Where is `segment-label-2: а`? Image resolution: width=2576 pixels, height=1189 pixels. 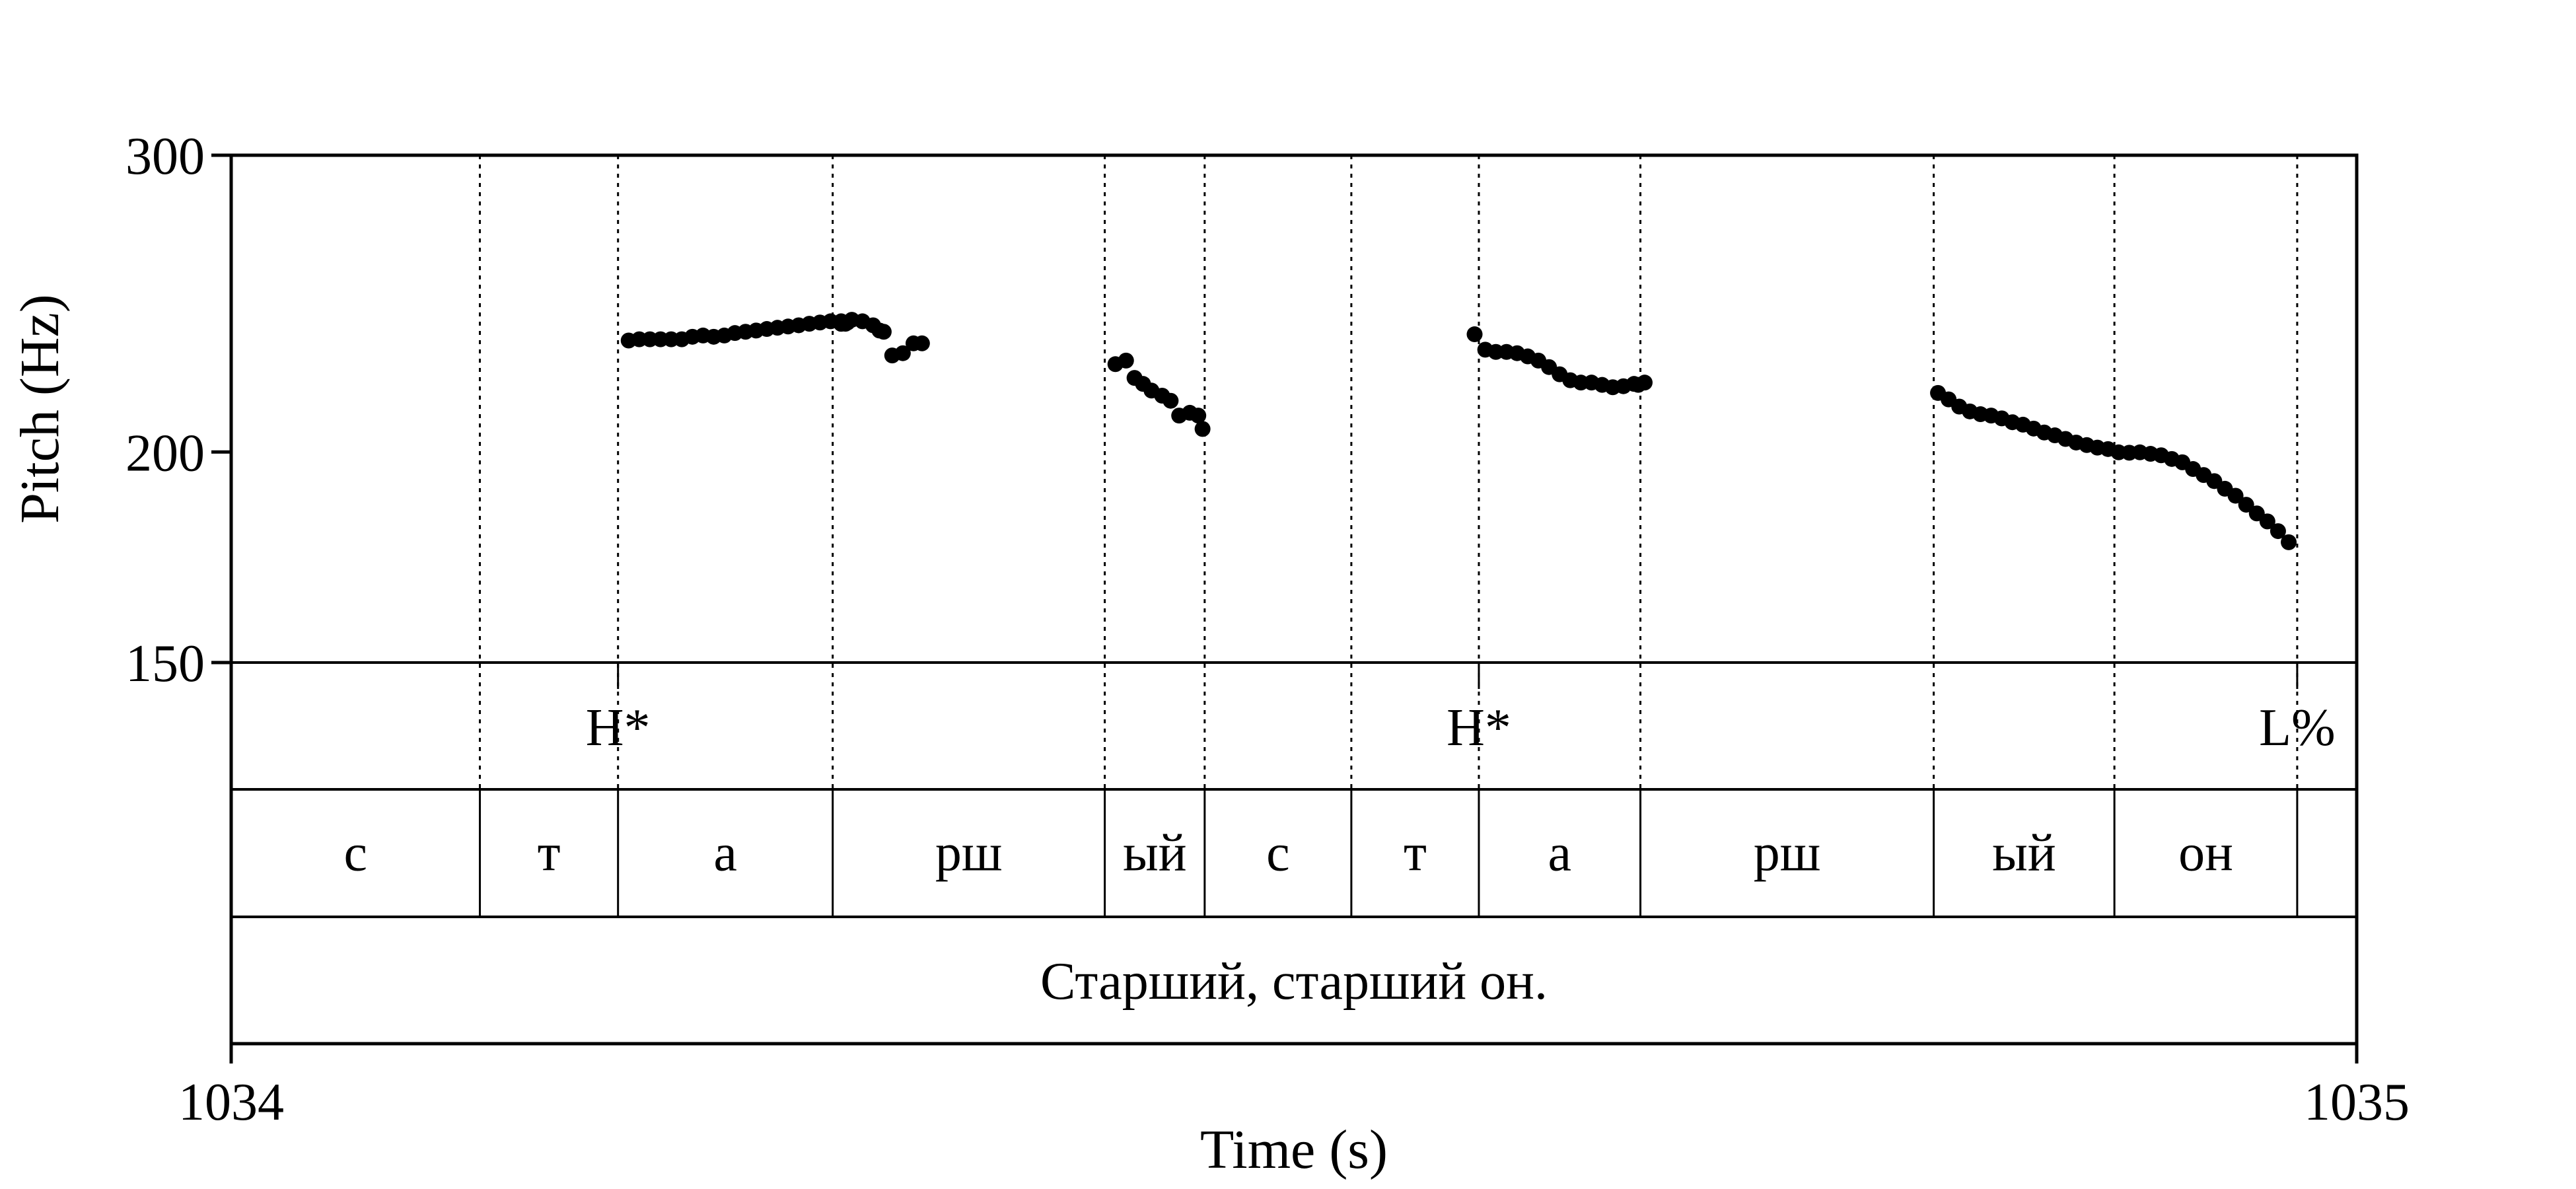 segment-label-2: а is located at coordinates (725, 853).